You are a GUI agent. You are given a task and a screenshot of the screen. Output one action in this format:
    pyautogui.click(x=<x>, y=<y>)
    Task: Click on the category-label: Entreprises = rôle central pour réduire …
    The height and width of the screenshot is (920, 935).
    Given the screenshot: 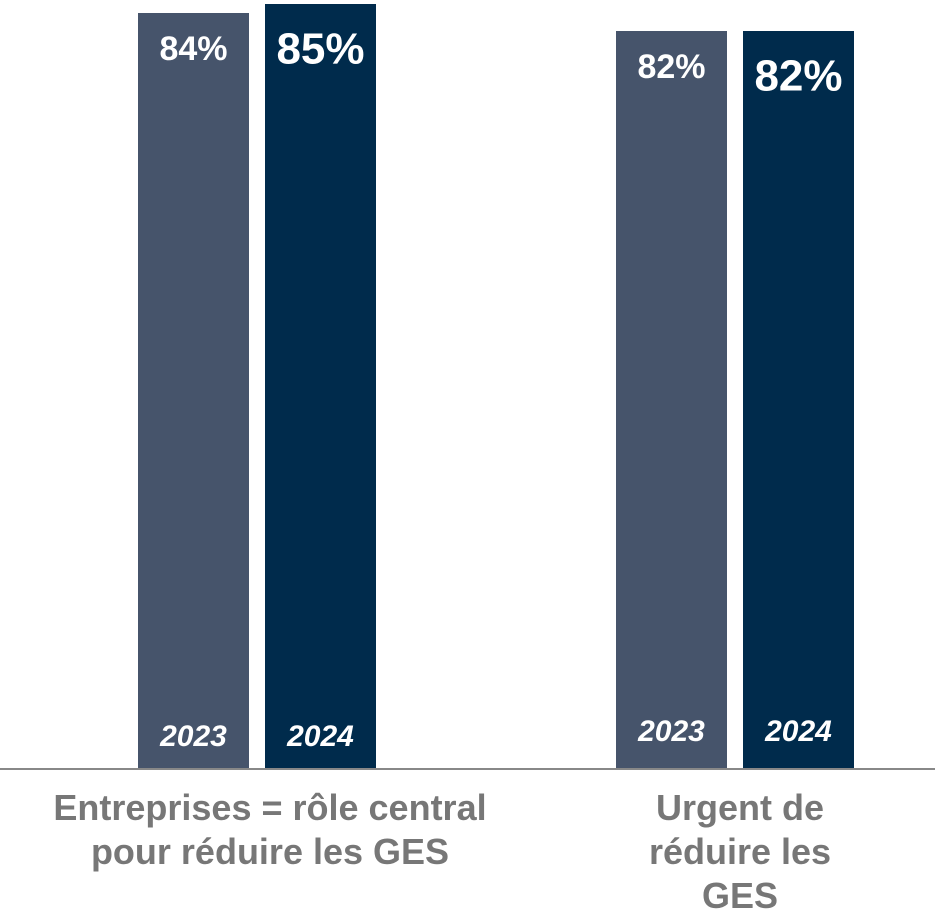 What is the action you would take?
    pyautogui.click(x=270, y=829)
    